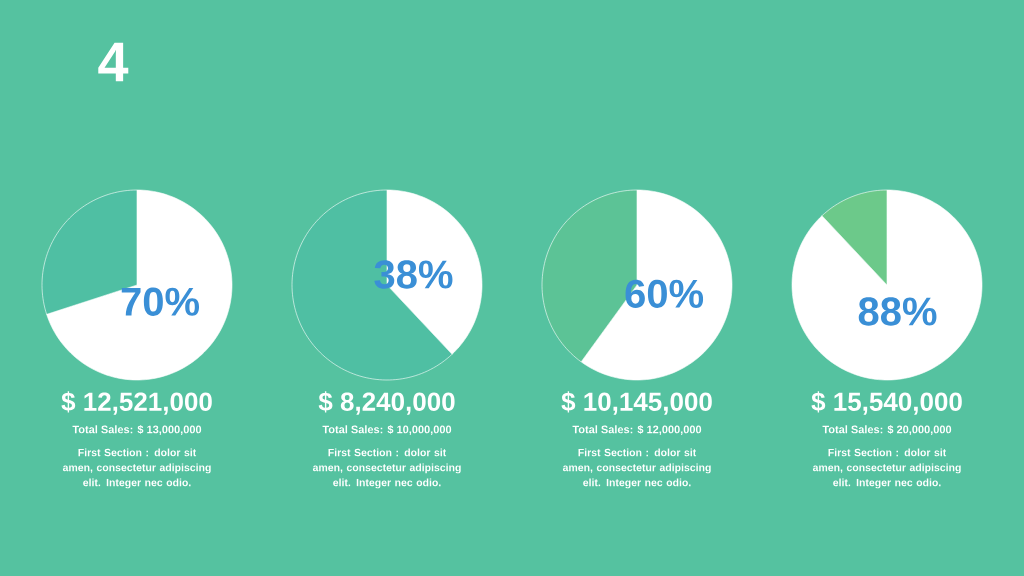 The image size is (1024, 576). Describe the element at coordinates (664, 293) in the screenshot. I see `data-label: 60%` at that location.